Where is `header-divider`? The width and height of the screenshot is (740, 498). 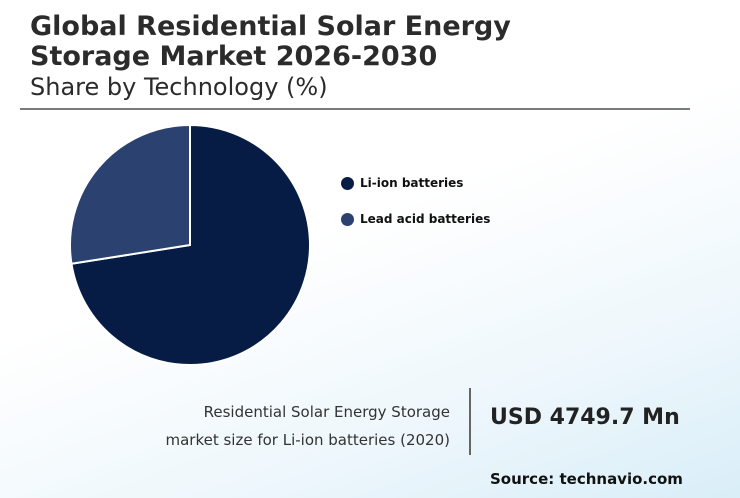
header-divider is located at coordinates (355, 109).